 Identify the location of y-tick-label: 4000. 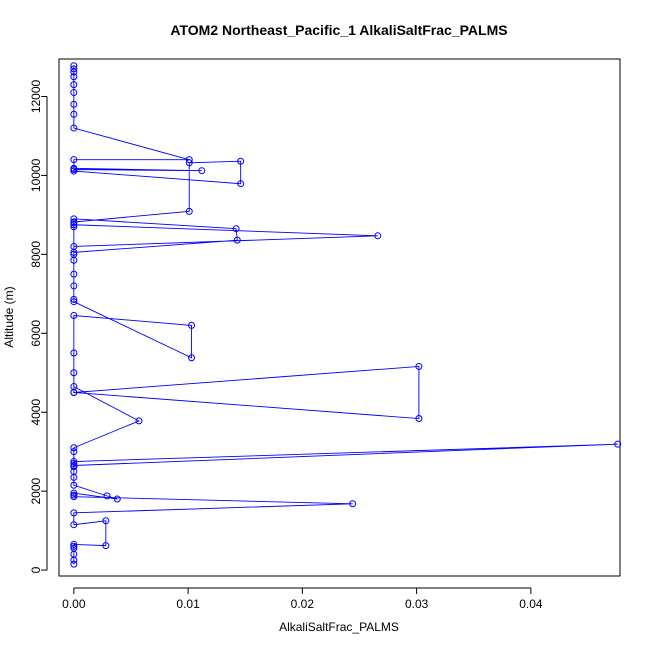
(36, 412).